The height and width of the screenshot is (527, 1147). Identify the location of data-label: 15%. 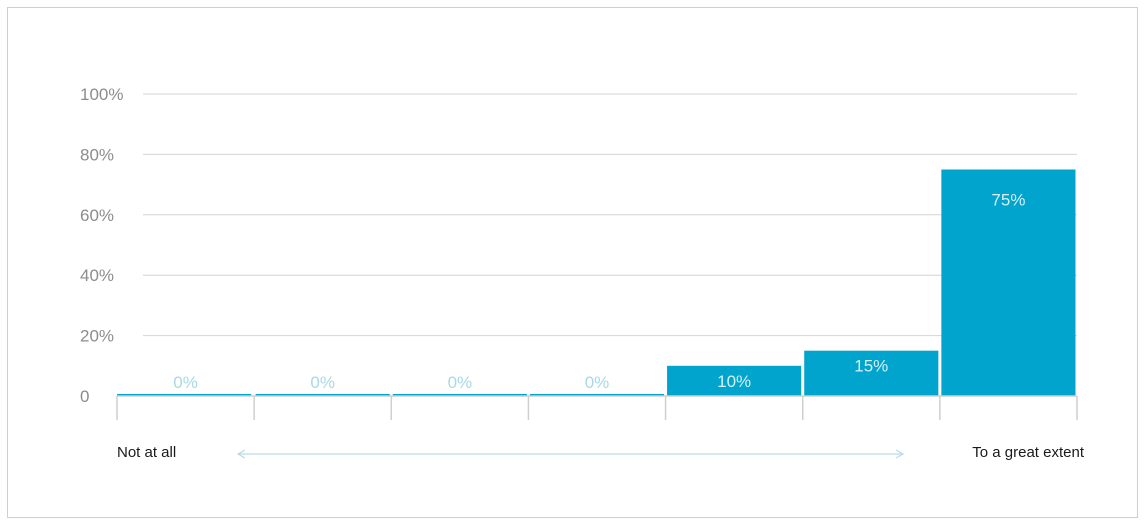
(871, 366).